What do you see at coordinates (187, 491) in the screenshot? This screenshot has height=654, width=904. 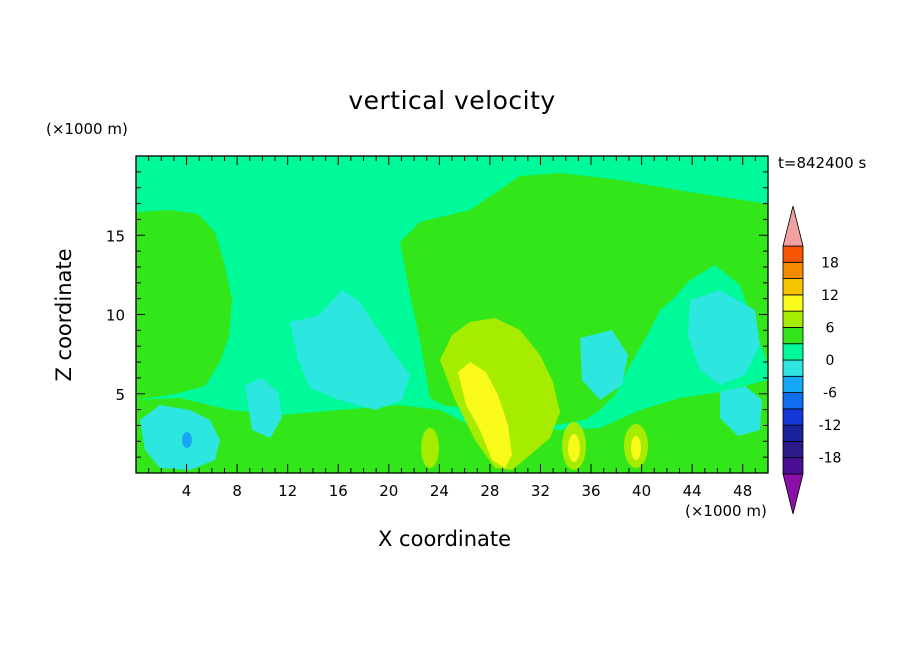 I see `x-tick-label: 4` at bounding box center [187, 491].